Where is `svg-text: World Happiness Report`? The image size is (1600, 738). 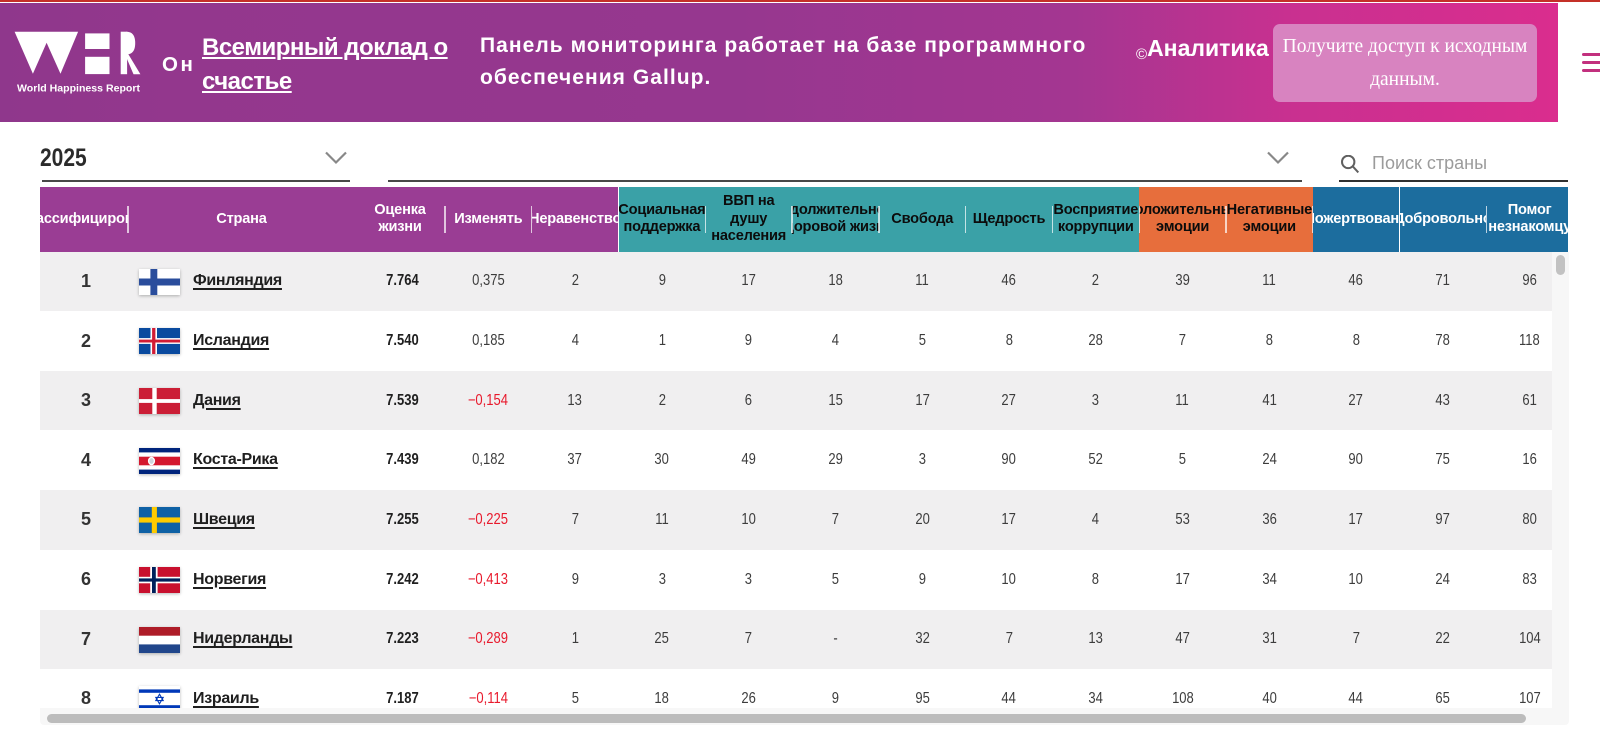 svg-text: World Happiness Report is located at coordinates (79, 89).